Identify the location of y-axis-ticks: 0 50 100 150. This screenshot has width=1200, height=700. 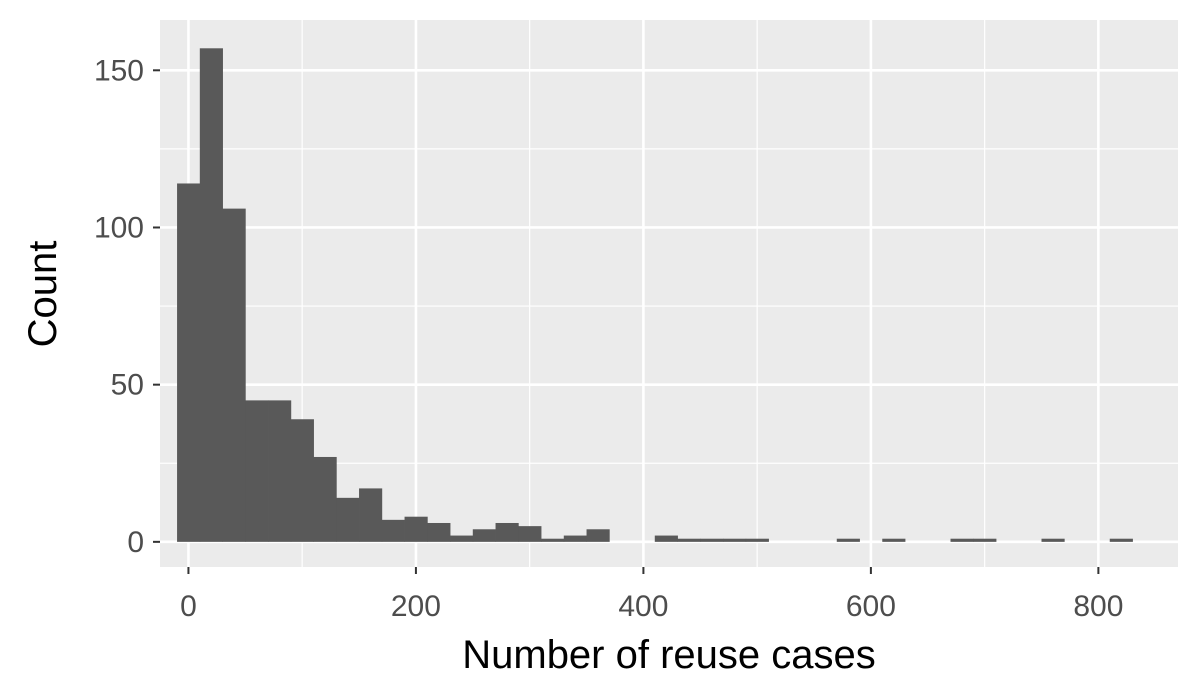
(127, 306).